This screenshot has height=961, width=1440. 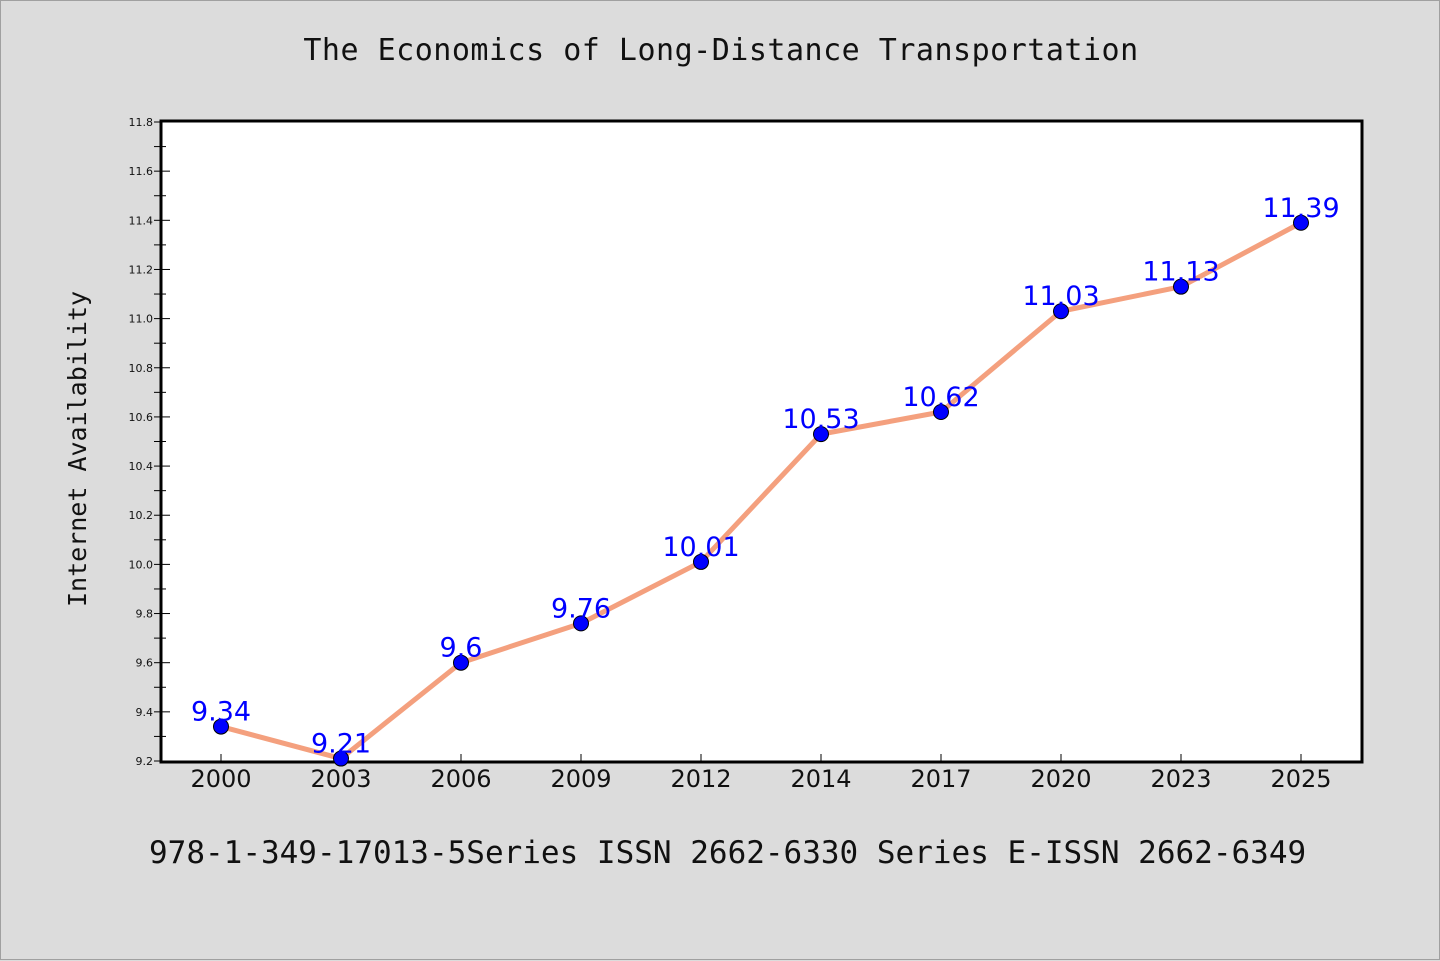 I want to click on data-label: 11.39, so click(x=1300, y=208).